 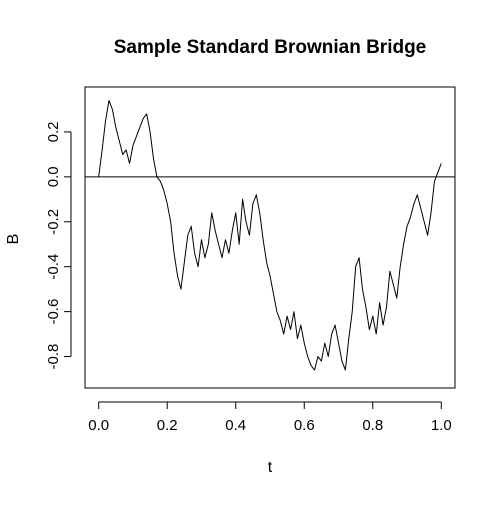 I want to click on y-tick-label: 0.0, so click(x=53, y=176).